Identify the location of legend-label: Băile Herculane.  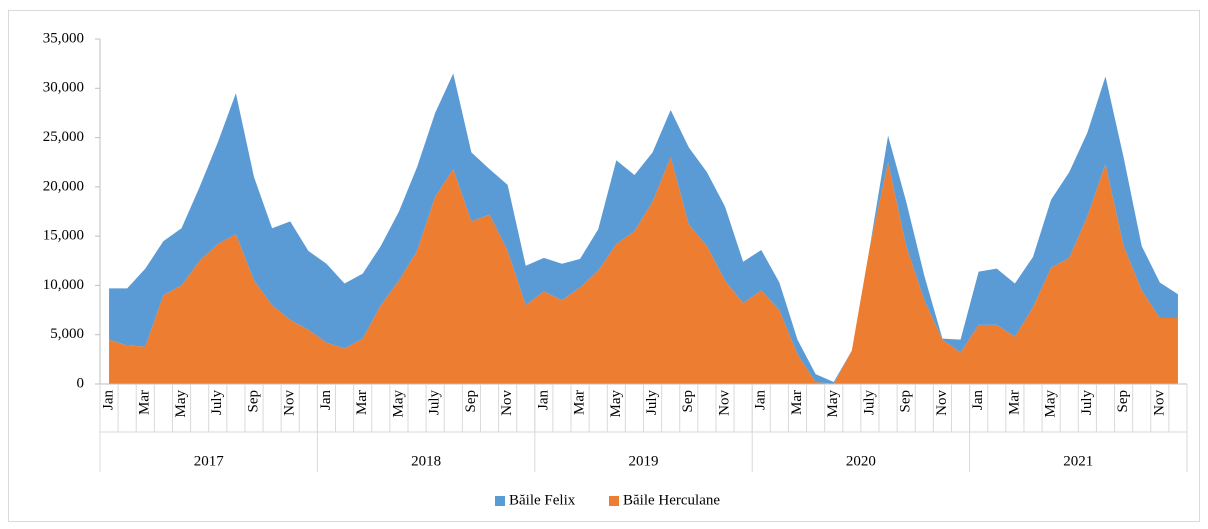
(671, 500).